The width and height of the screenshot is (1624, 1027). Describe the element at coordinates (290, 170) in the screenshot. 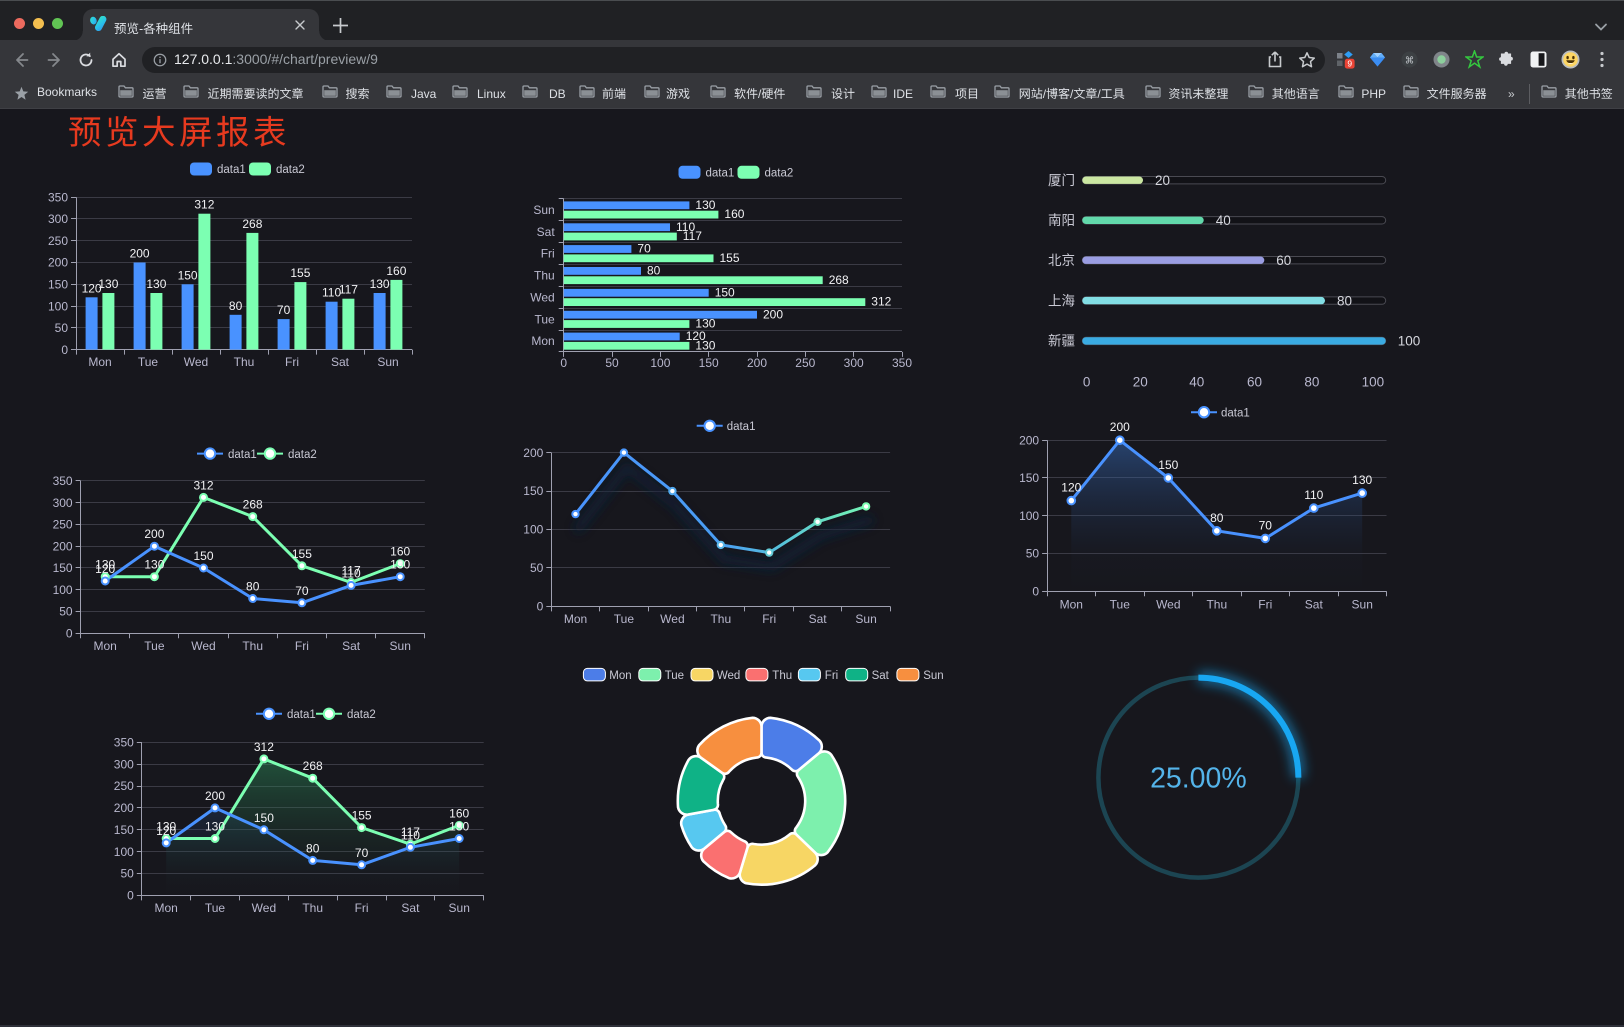

I see `svg-text: data2` at that location.